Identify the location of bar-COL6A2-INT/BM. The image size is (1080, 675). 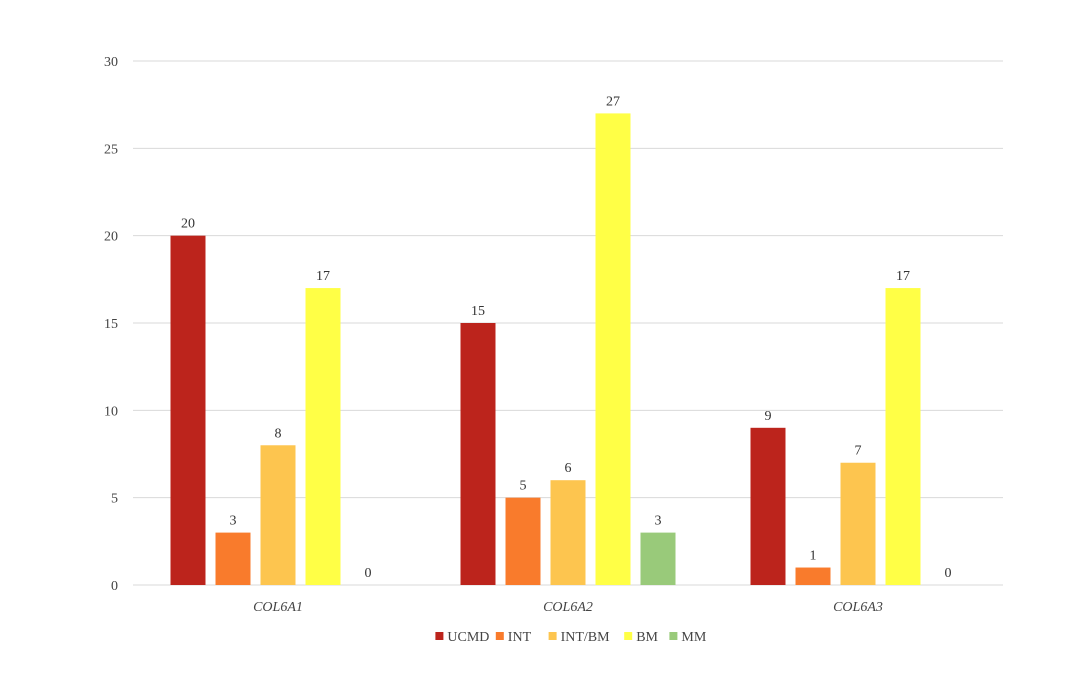
(568, 532).